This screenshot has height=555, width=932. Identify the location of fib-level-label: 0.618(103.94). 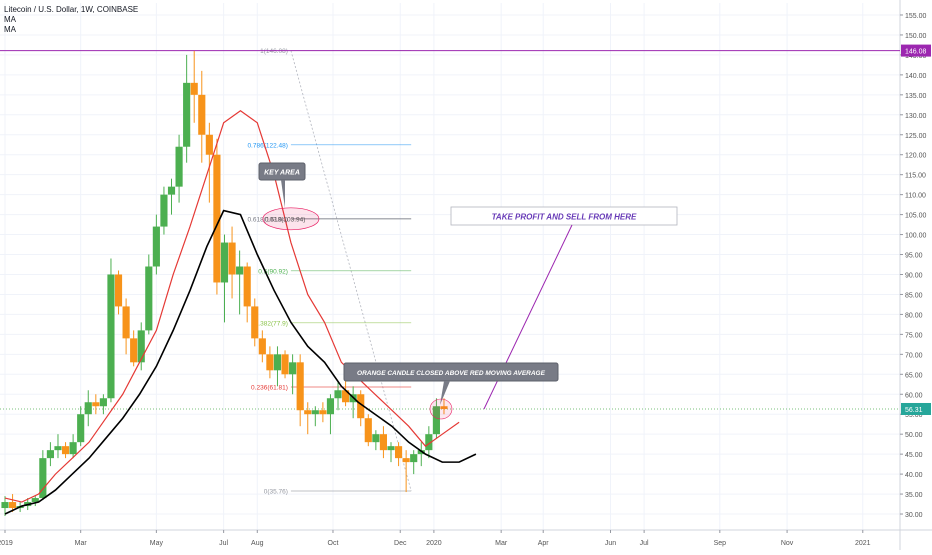
(267, 219).